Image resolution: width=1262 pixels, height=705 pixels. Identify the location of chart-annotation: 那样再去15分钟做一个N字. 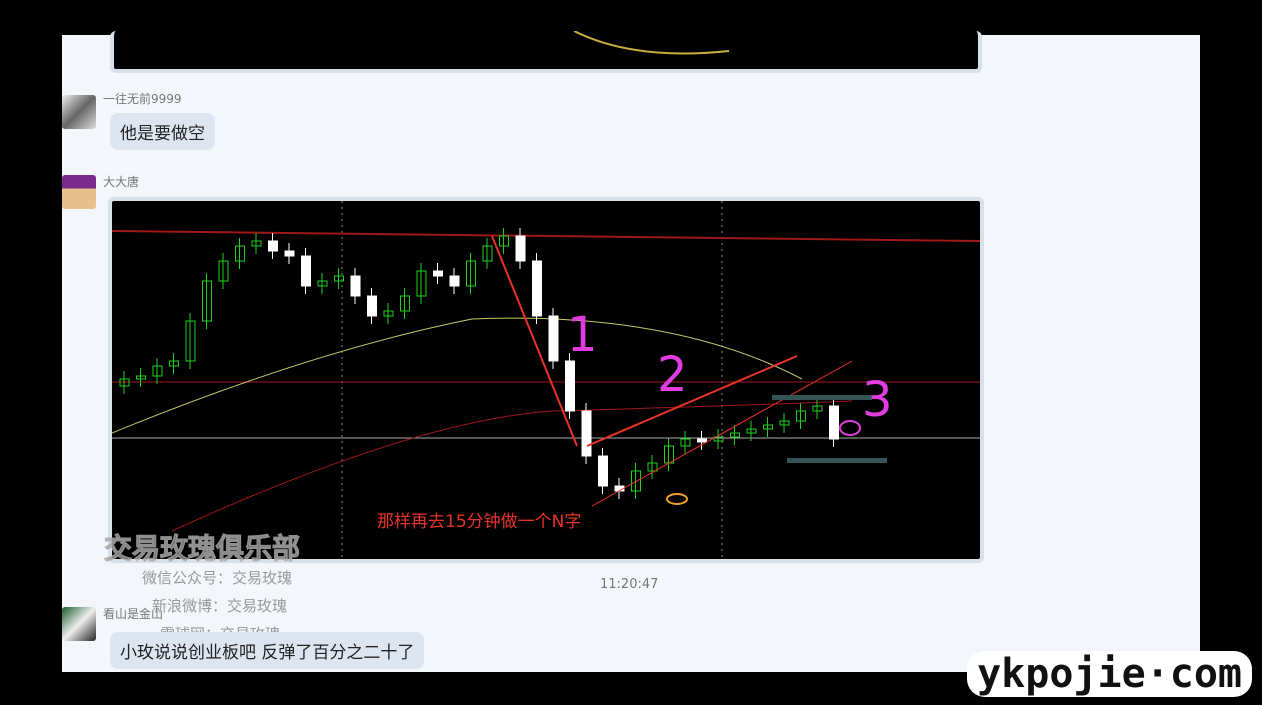
(479, 522).